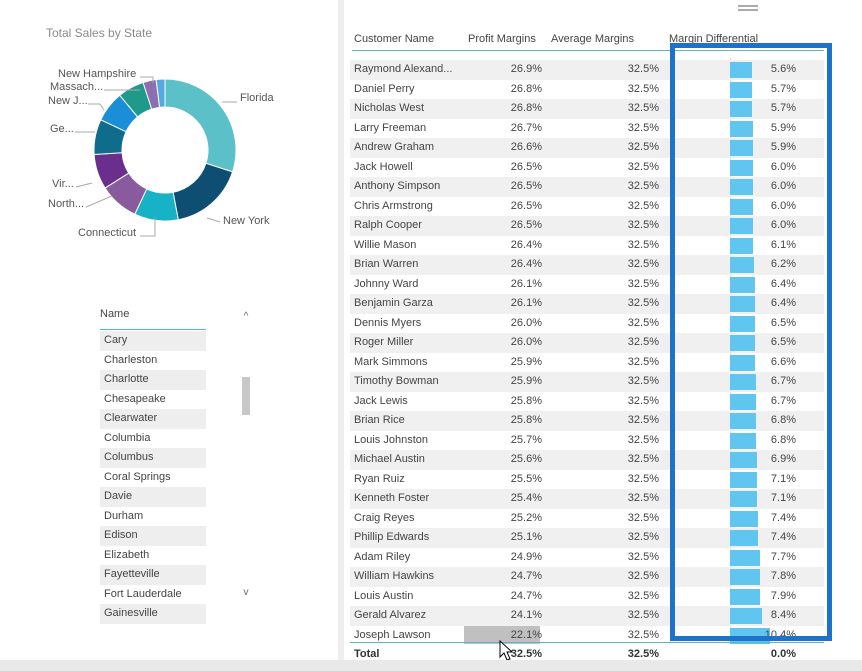 This screenshot has width=862, height=671. I want to click on donut-label: Connecticut, so click(107, 233).